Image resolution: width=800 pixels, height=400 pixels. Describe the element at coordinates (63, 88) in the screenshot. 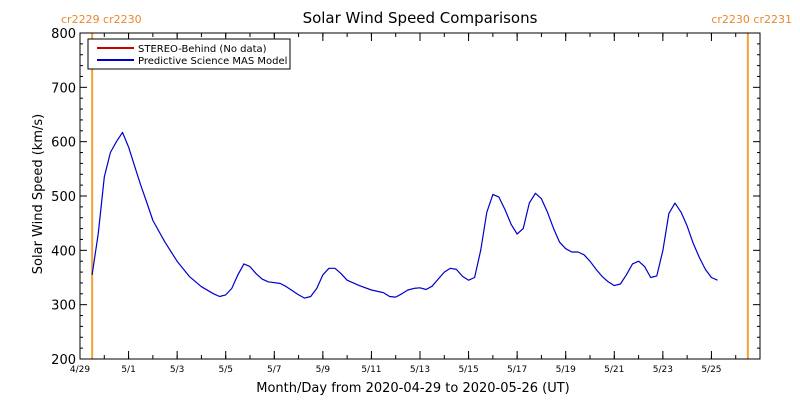

I see `y-tick-label: 700` at that location.